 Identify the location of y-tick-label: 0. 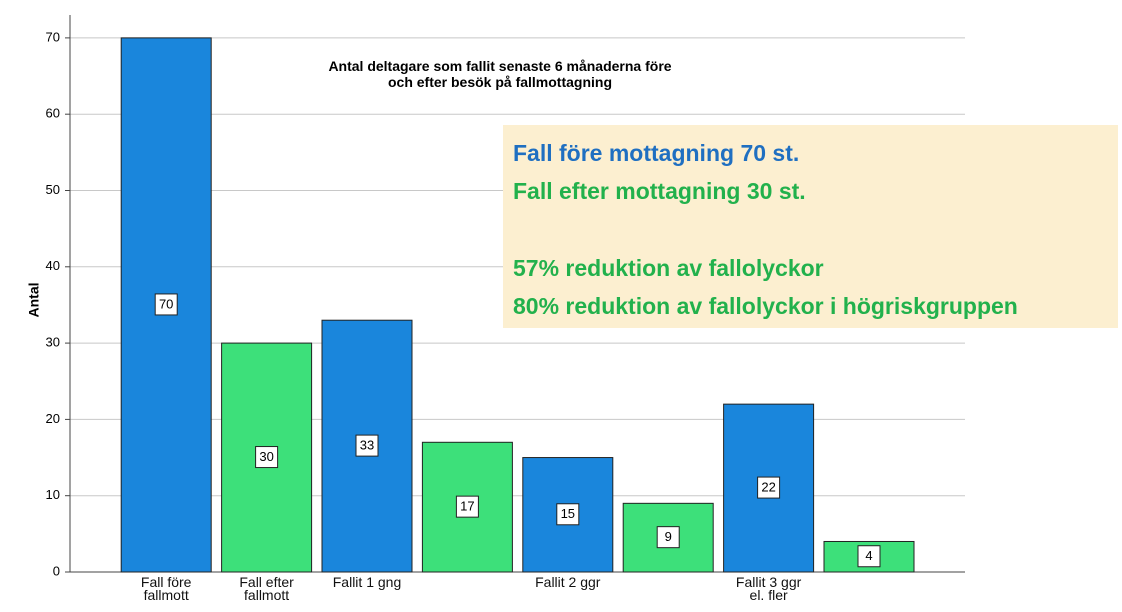
(56, 570).